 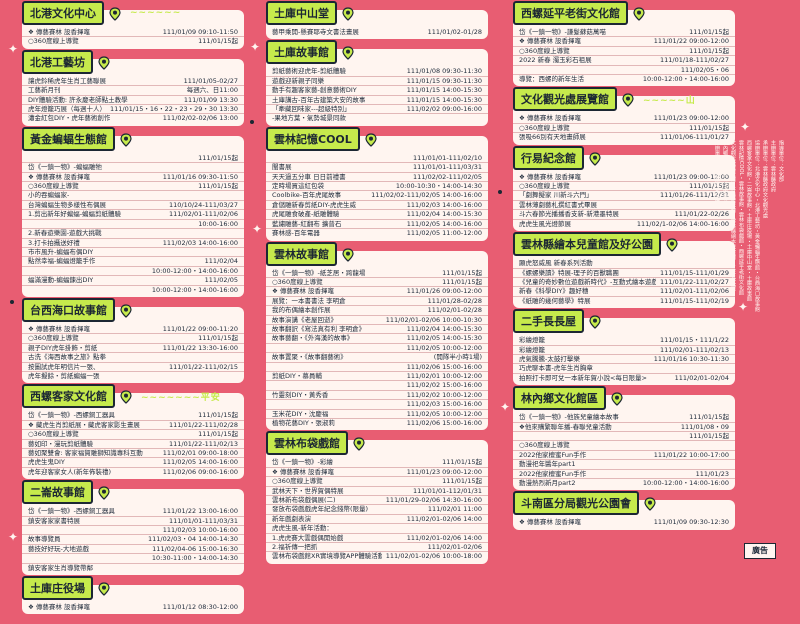 What do you see at coordinates (61, 251) in the screenshot?
I see `event-name: 市市風升-蝙蝠布偶DIY` at bounding box center [61, 251].